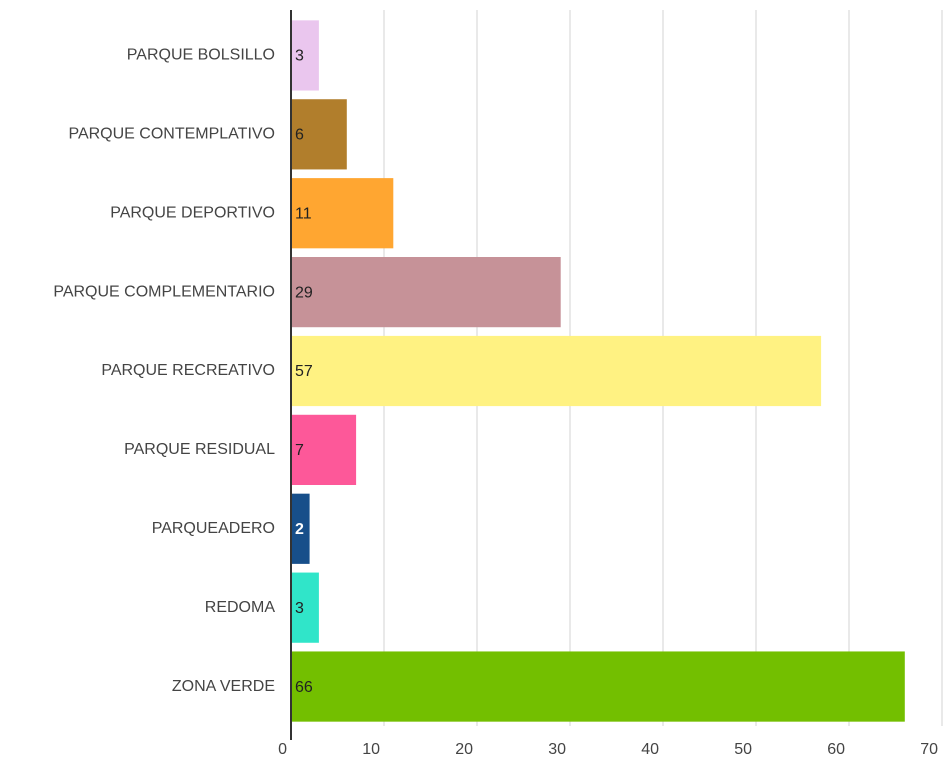 The width and height of the screenshot is (948, 763). Describe the element at coordinates (299, 450) in the screenshot. I see `value-label: 7` at that location.